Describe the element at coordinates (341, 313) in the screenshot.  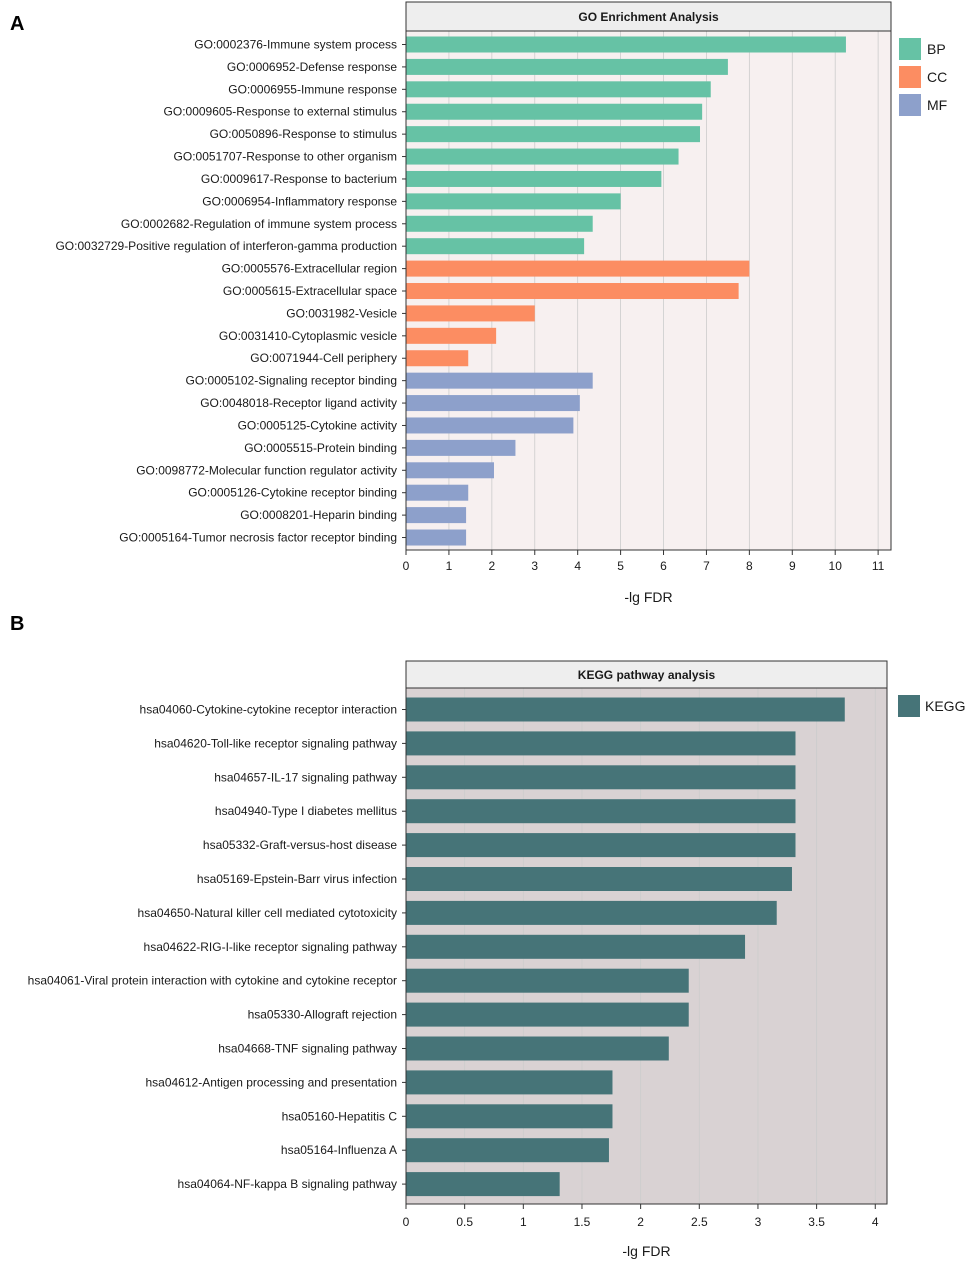
I see `category-label: GO:0031982-Vesicle` at that location.